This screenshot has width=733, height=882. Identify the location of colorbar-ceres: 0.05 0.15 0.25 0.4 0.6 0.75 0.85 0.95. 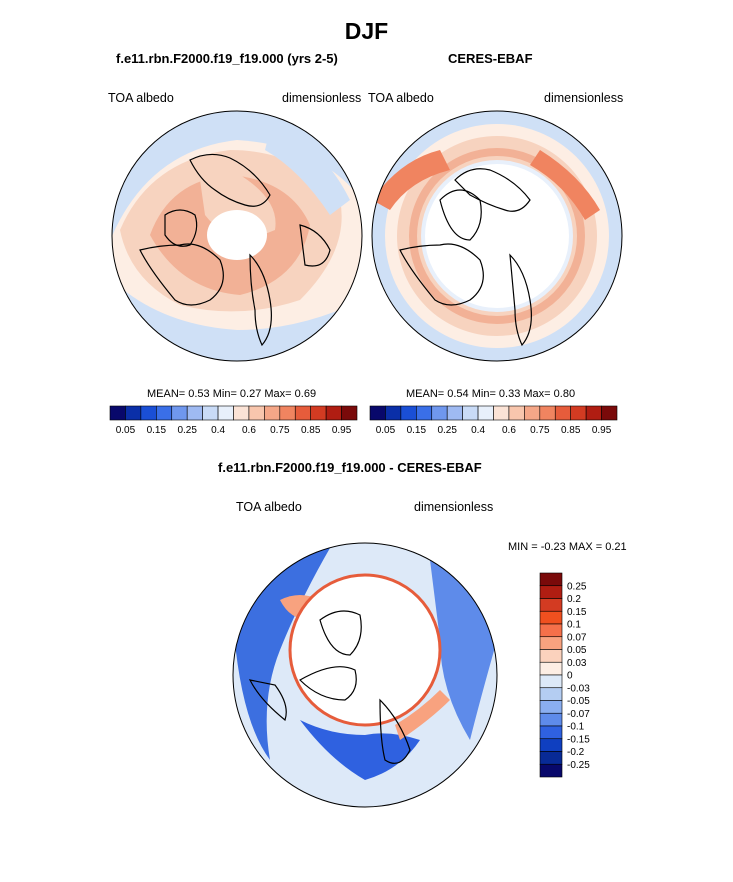
(493, 420).